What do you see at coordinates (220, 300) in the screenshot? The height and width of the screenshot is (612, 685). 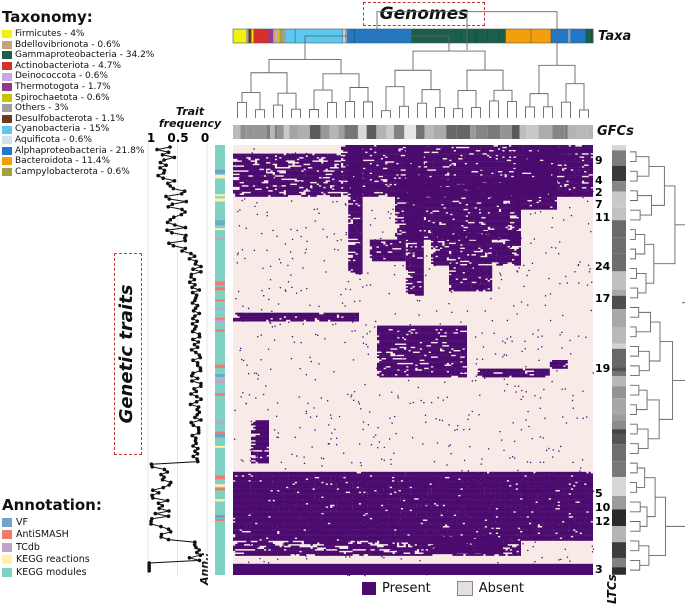 I see `annotation-track-segment` at bounding box center [220, 300].